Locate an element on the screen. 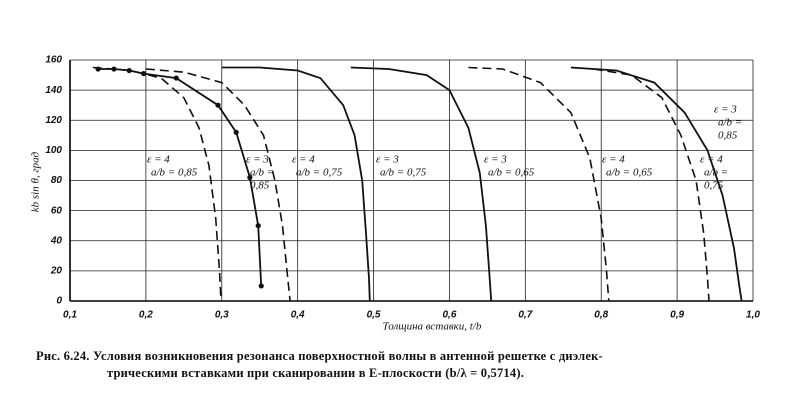  x-tick-label: 0,8 is located at coordinates (601, 315).